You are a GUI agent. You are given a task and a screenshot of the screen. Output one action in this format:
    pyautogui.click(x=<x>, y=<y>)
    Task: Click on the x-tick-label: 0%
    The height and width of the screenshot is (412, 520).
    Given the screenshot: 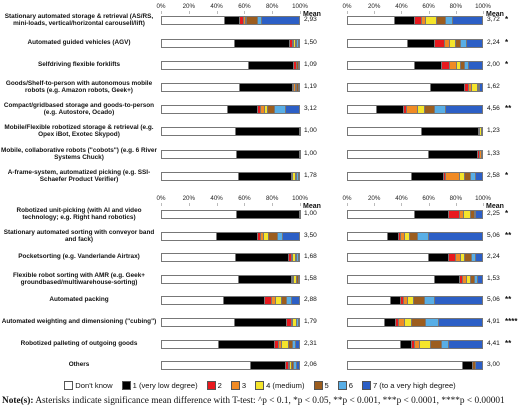 What is the action you would take?
    pyautogui.click(x=161, y=6)
    